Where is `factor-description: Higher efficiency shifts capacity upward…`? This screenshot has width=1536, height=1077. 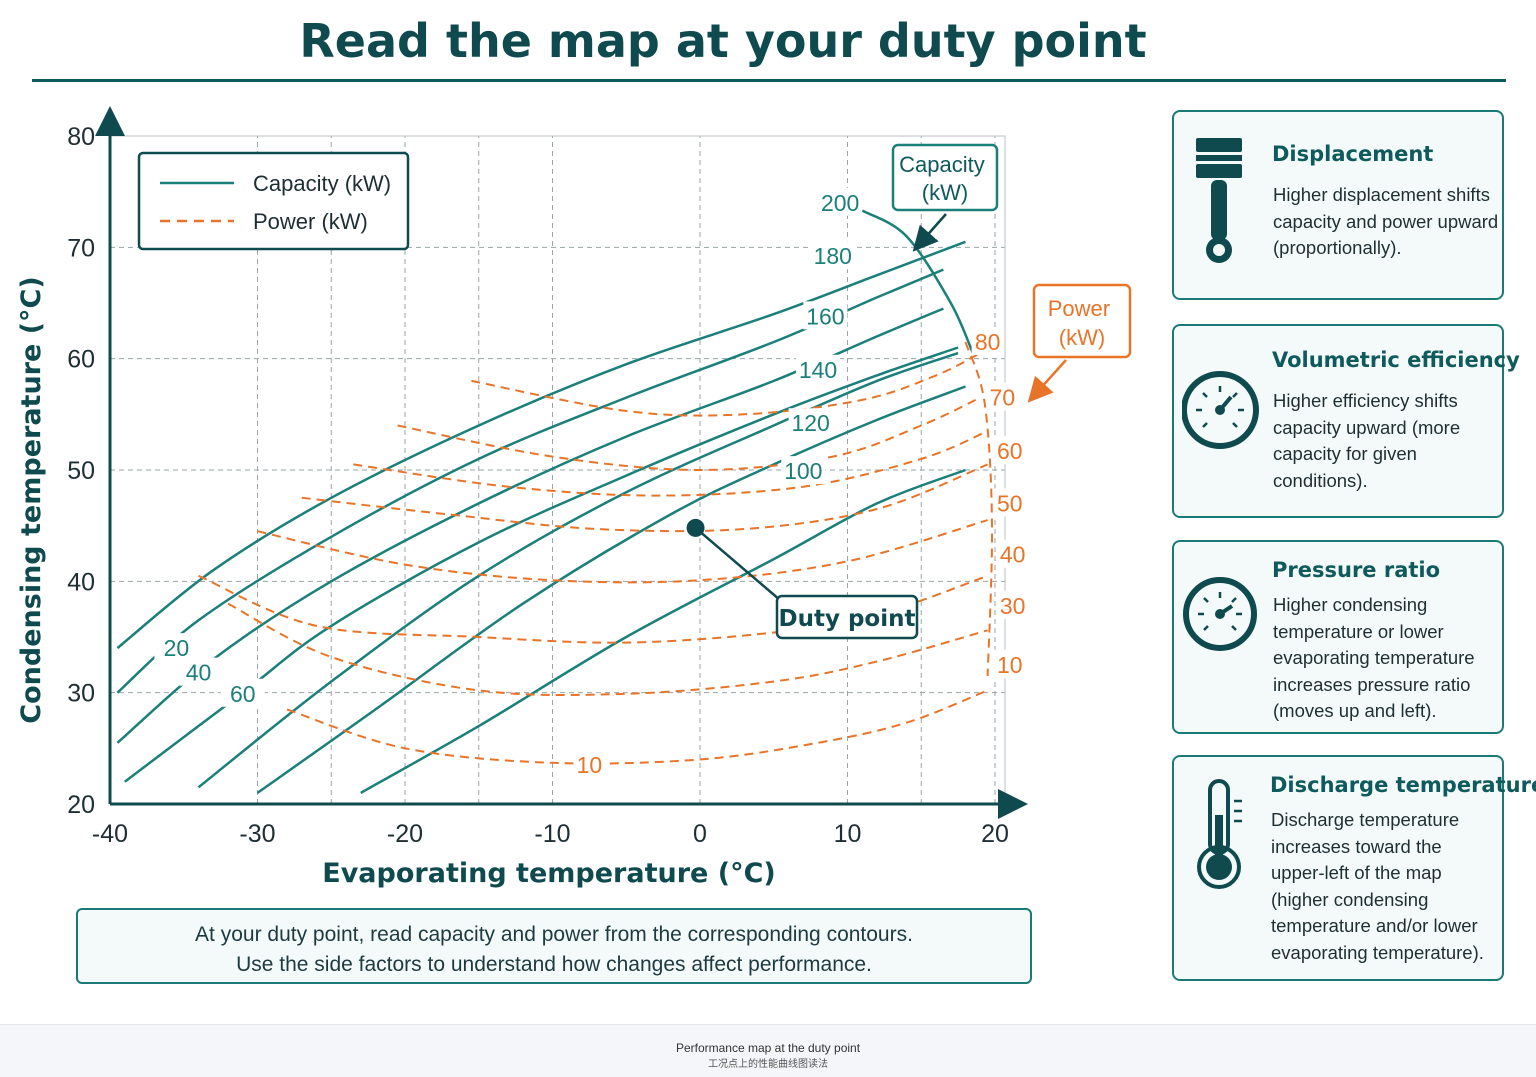
factor-description: Higher efficiency shifts capacity upward… is located at coordinates (1367, 440).